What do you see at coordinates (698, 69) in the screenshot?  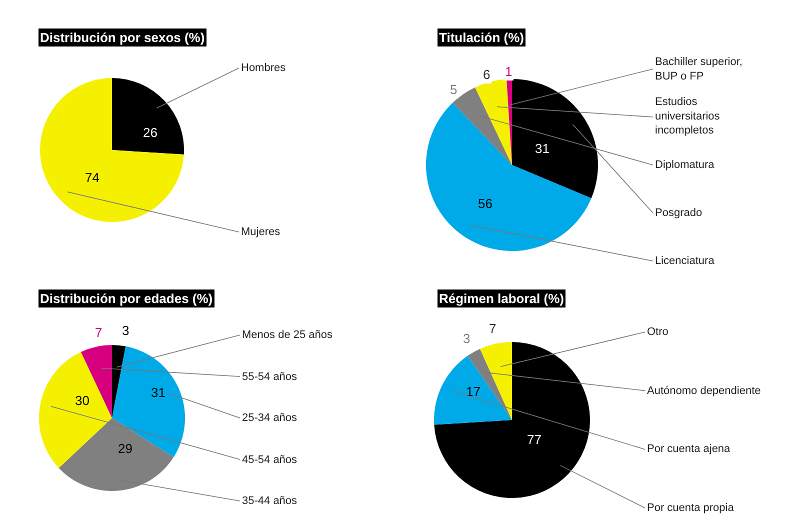 I see `slice-label: Bachiller superior, BUP o FP` at bounding box center [698, 69].